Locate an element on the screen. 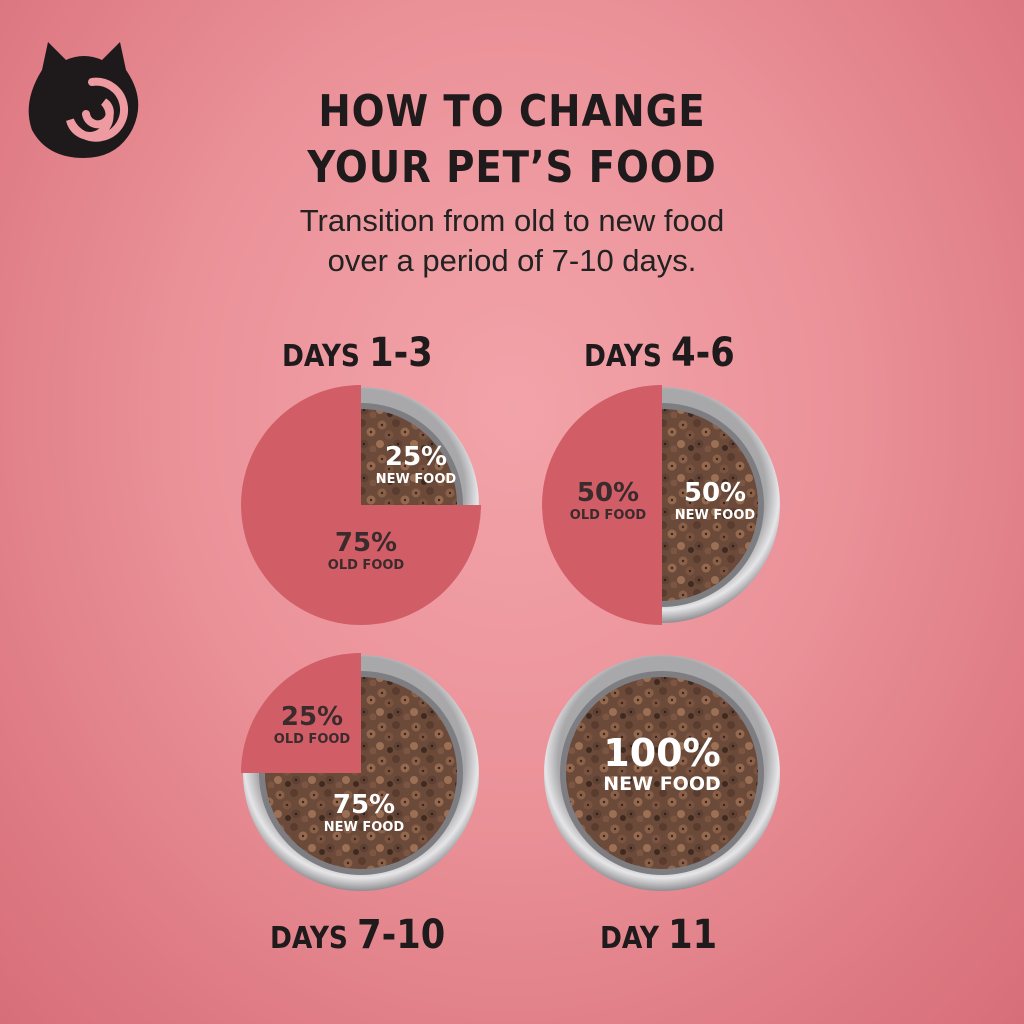 This screenshot has height=1024, width=1024. stage-4-days-number: 11 is located at coordinates (693, 935).